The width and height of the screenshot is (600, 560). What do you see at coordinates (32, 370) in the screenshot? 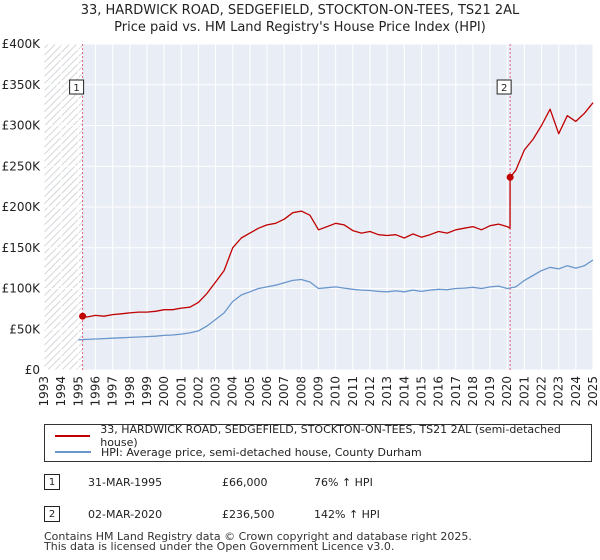
I see `y-tick-label: £0` at bounding box center [32, 370].